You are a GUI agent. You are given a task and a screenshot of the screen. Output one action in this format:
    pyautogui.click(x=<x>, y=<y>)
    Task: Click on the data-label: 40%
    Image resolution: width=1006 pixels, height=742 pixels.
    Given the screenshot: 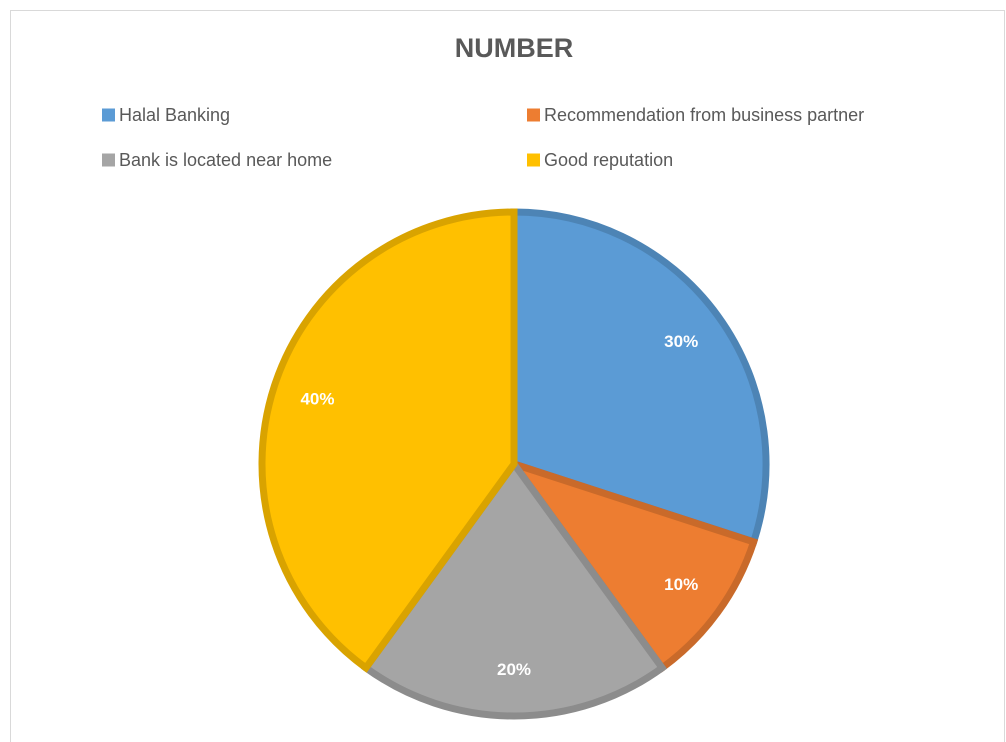 What is the action you would take?
    pyautogui.click(x=317, y=399)
    